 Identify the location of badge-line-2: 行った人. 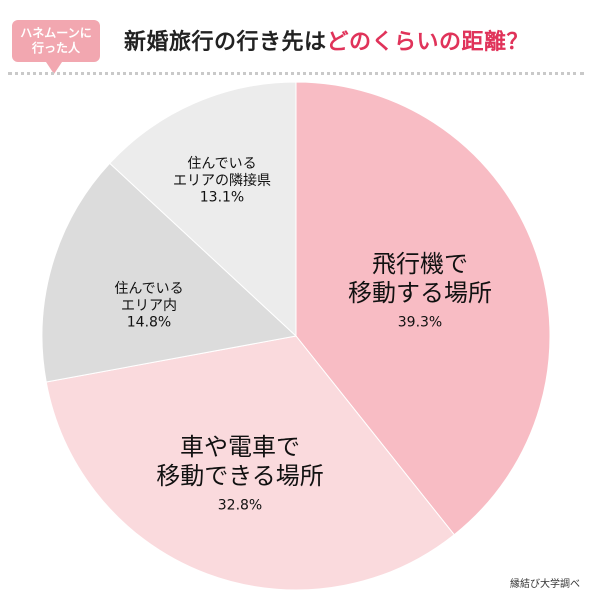
(55, 48).